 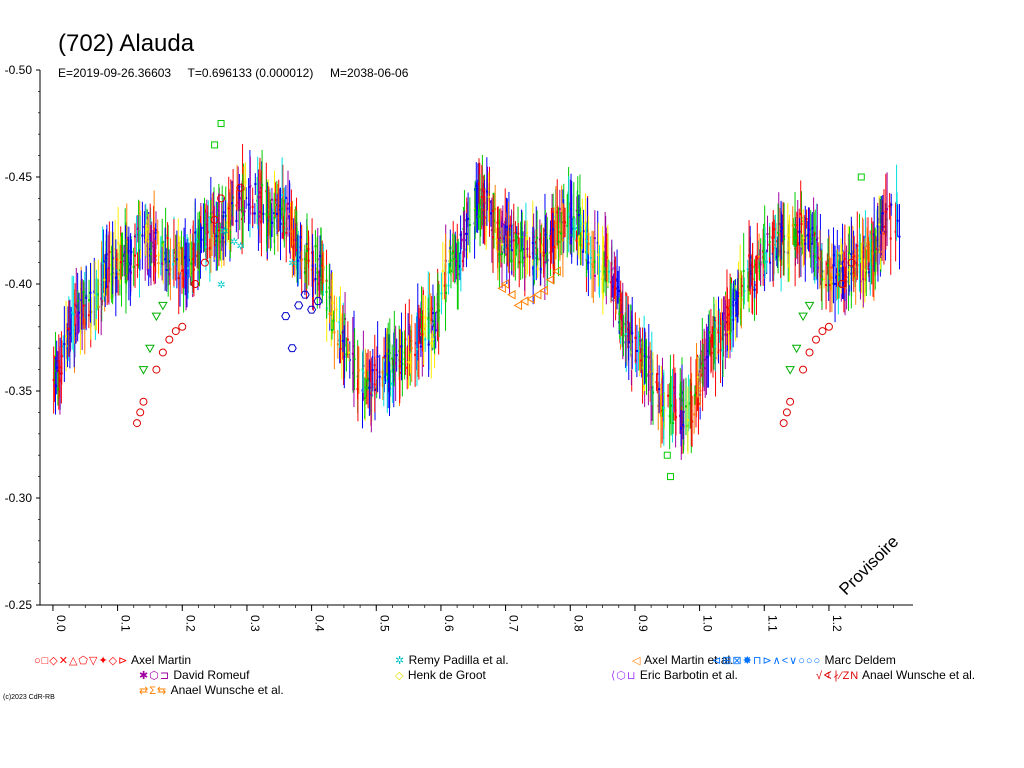 What do you see at coordinates (895, 675) in the screenshot?
I see `legend-item: √∢∤⁄ZN Anael Wunsche et al.` at bounding box center [895, 675].